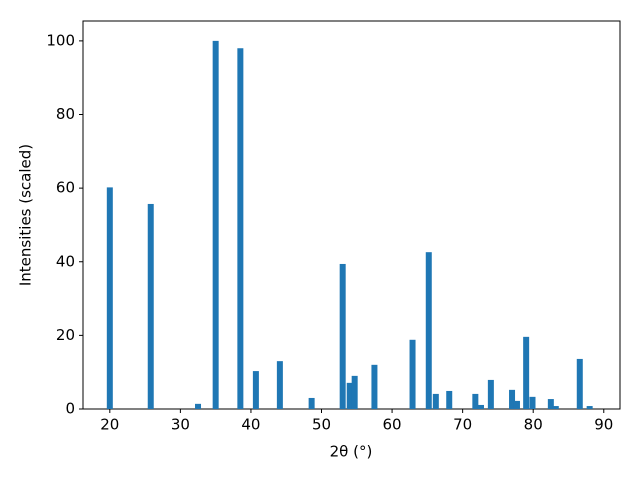 The height and width of the screenshot is (480, 640). What do you see at coordinates (392, 425) in the screenshot?
I see `x-tick-label: 60` at bounding box center [392, 425].